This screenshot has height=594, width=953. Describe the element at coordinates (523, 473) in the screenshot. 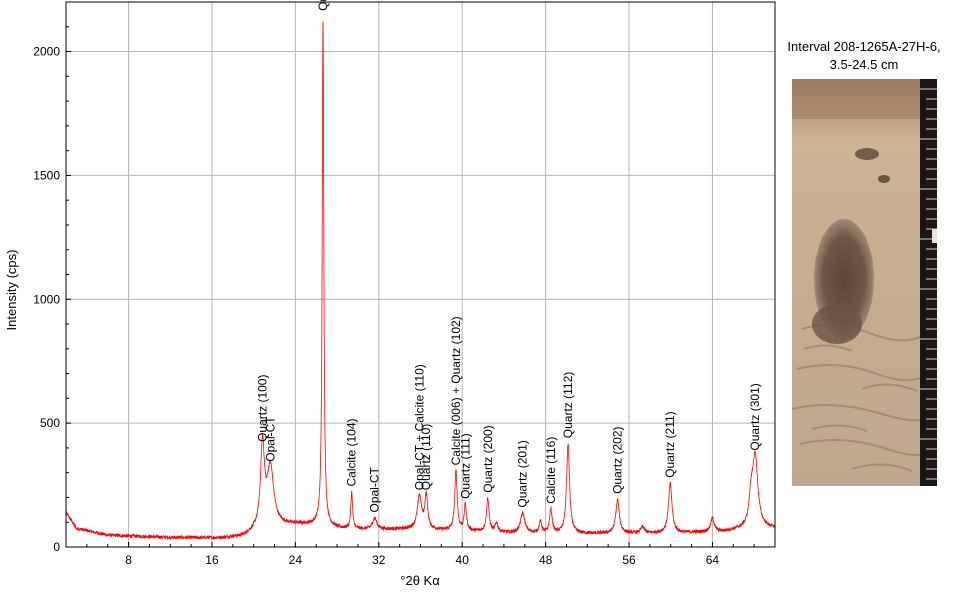

I see `peak-label: Quartz (201)` at that location.